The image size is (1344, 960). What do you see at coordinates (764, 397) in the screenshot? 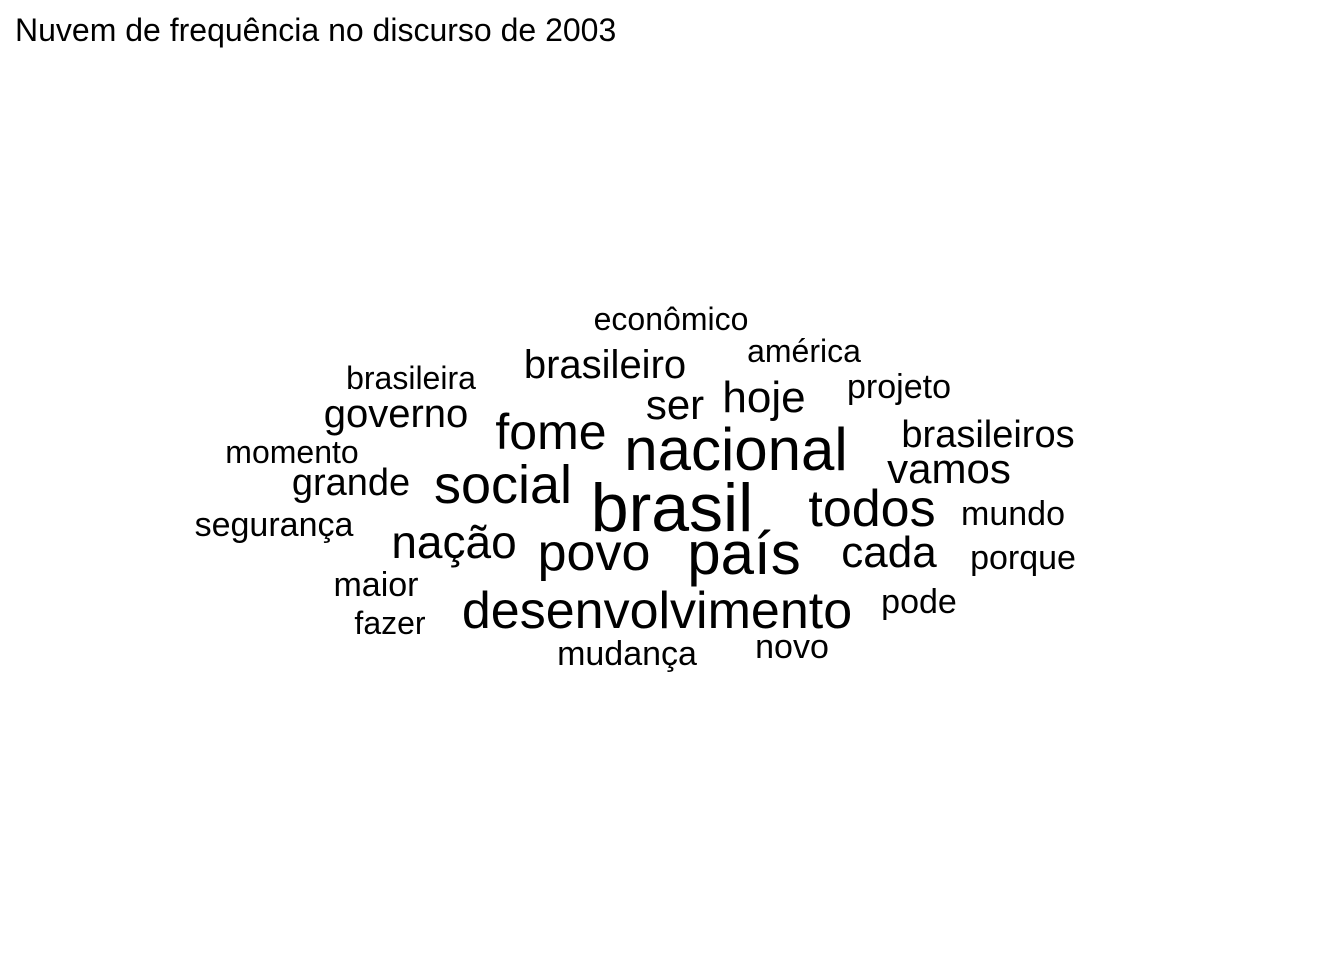
I see `word-hoje: hoje` at bounding box center [764, 397].